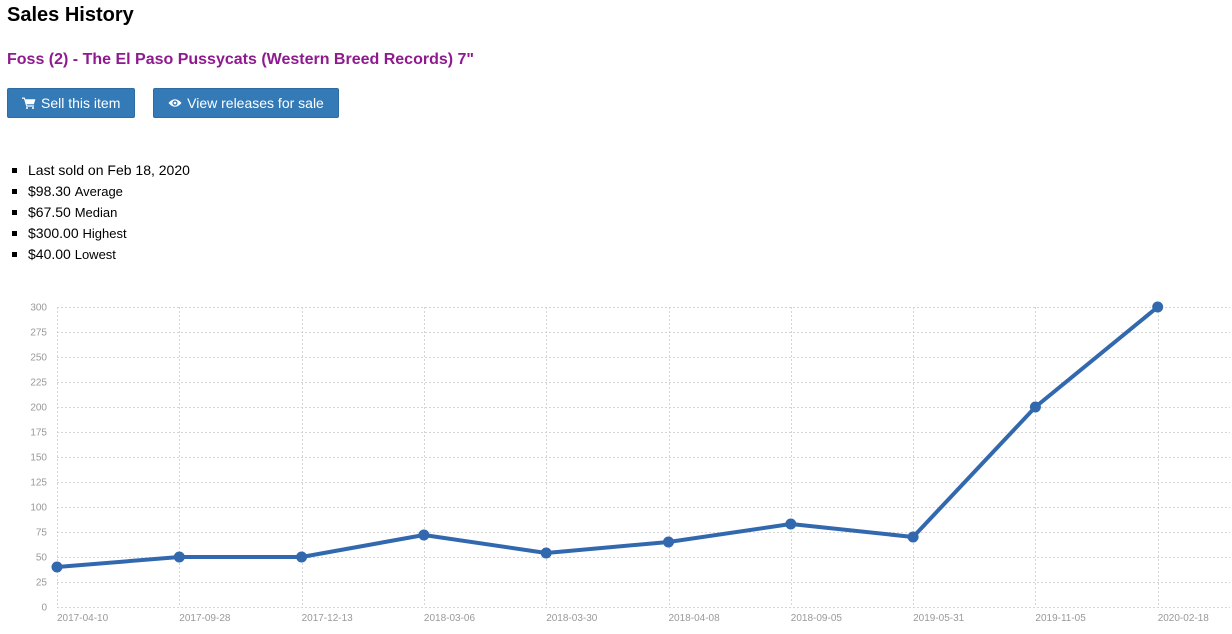 This screenshot has width=1232, height=634. What do you see at coordinates (38, 333) in the screenshot?
I see `y-tick-label: 275` at bounding box center [38, 333].